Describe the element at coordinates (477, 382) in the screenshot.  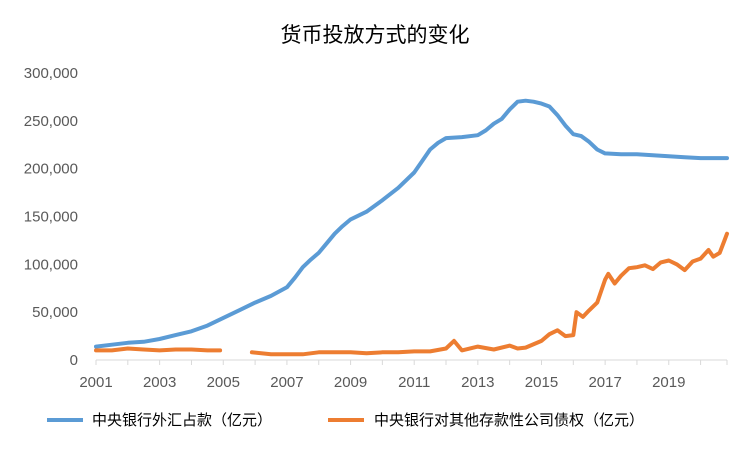
I see `x-tick-label: 2013` at that location.